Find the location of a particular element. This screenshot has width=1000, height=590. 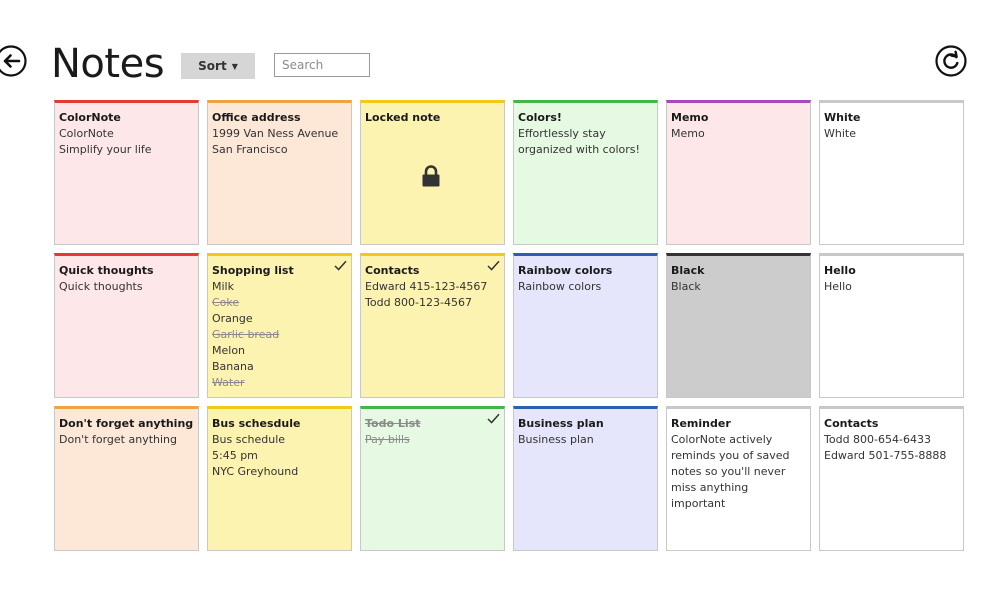

note-title: Bus schesdule is located at coordinates (256, 423).